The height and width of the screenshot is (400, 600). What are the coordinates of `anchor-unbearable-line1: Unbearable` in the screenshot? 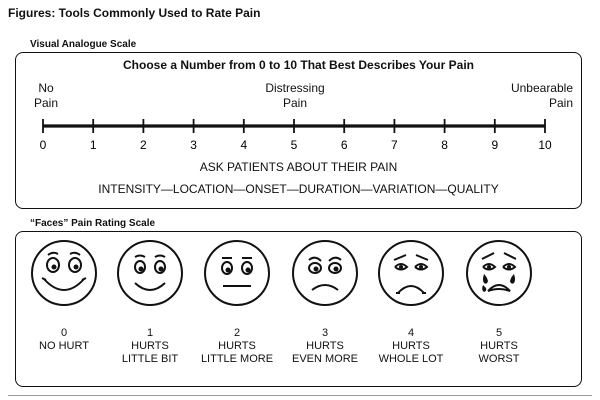 It's located at (541, 88).